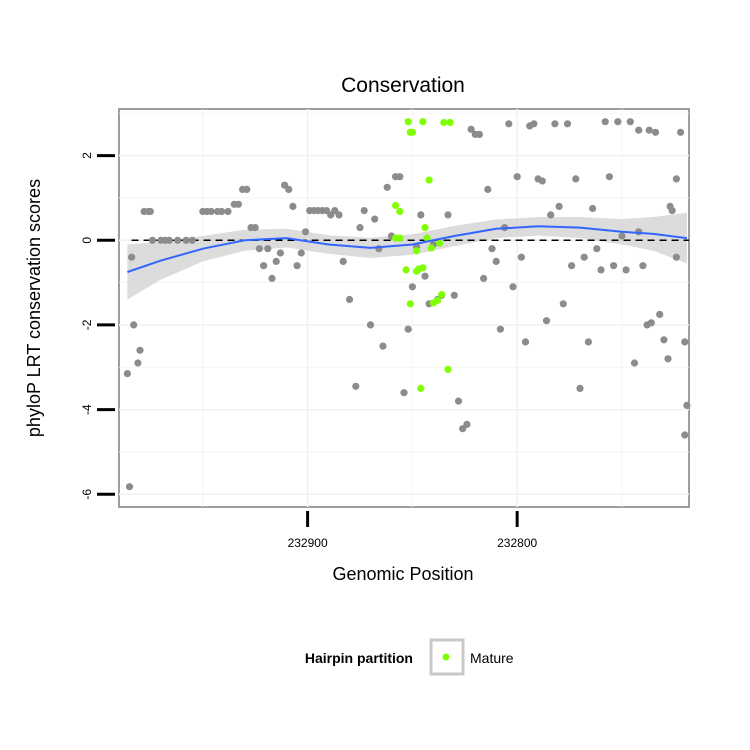 The image size is (750, 750). Describe the element at coordinates (308, 543) in the screenshot. I see `x-tick-label: 232900` at that location.